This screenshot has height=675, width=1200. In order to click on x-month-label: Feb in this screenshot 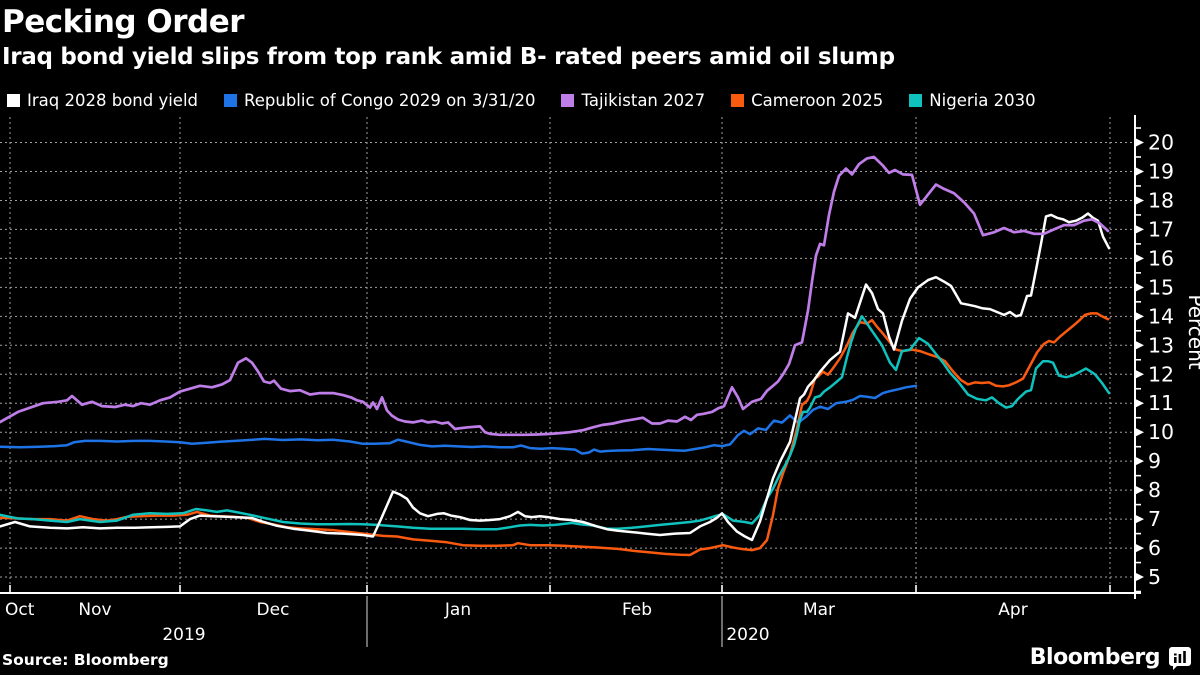, I will do `click(637, 610)`.